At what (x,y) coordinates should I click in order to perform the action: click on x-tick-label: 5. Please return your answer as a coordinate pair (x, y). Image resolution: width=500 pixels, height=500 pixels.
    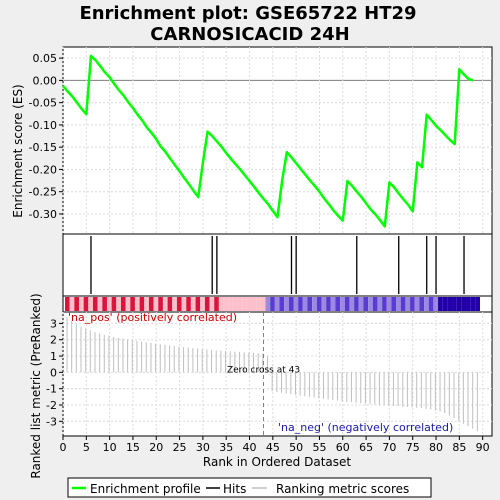
    Looking at the image, I should click on (86, 447).